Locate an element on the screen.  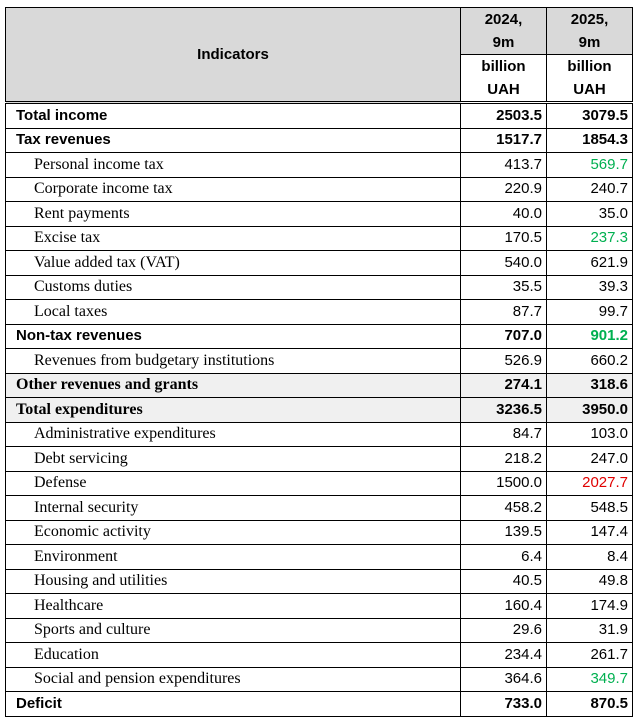
indicator-label: Rent payments is located at coordinates (233, 214).